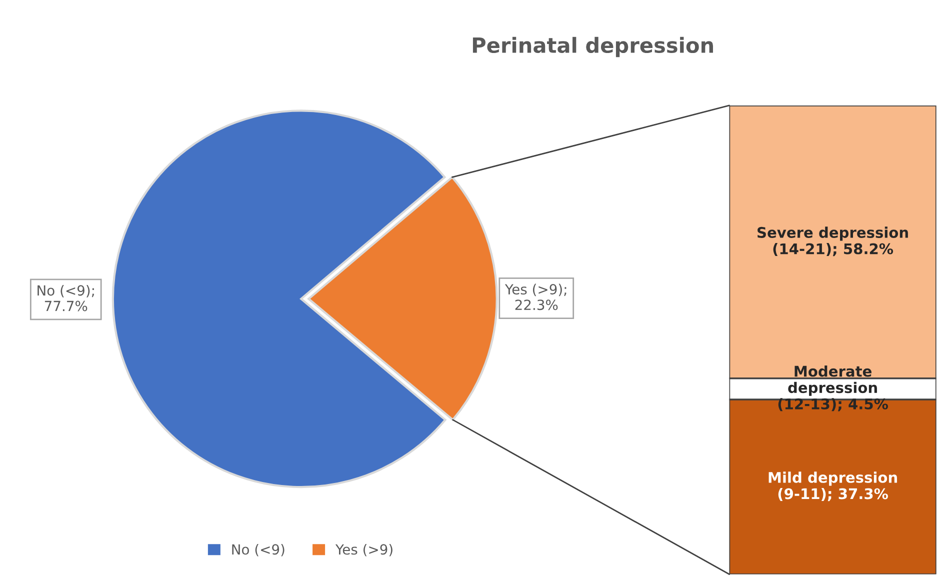 The width and height of the screenshot is (941, 586). What do you see at coordinates (592, 47) in the screenshot?
I see `chart-title: Perinatal depression` at bounding box center [592, 47].